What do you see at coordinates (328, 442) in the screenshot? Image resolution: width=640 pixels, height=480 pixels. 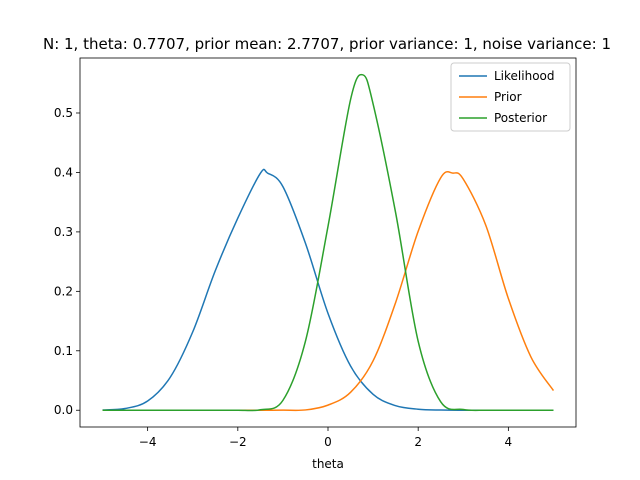 I see `x-tick-label: 0` at bounding box center [328, 442].